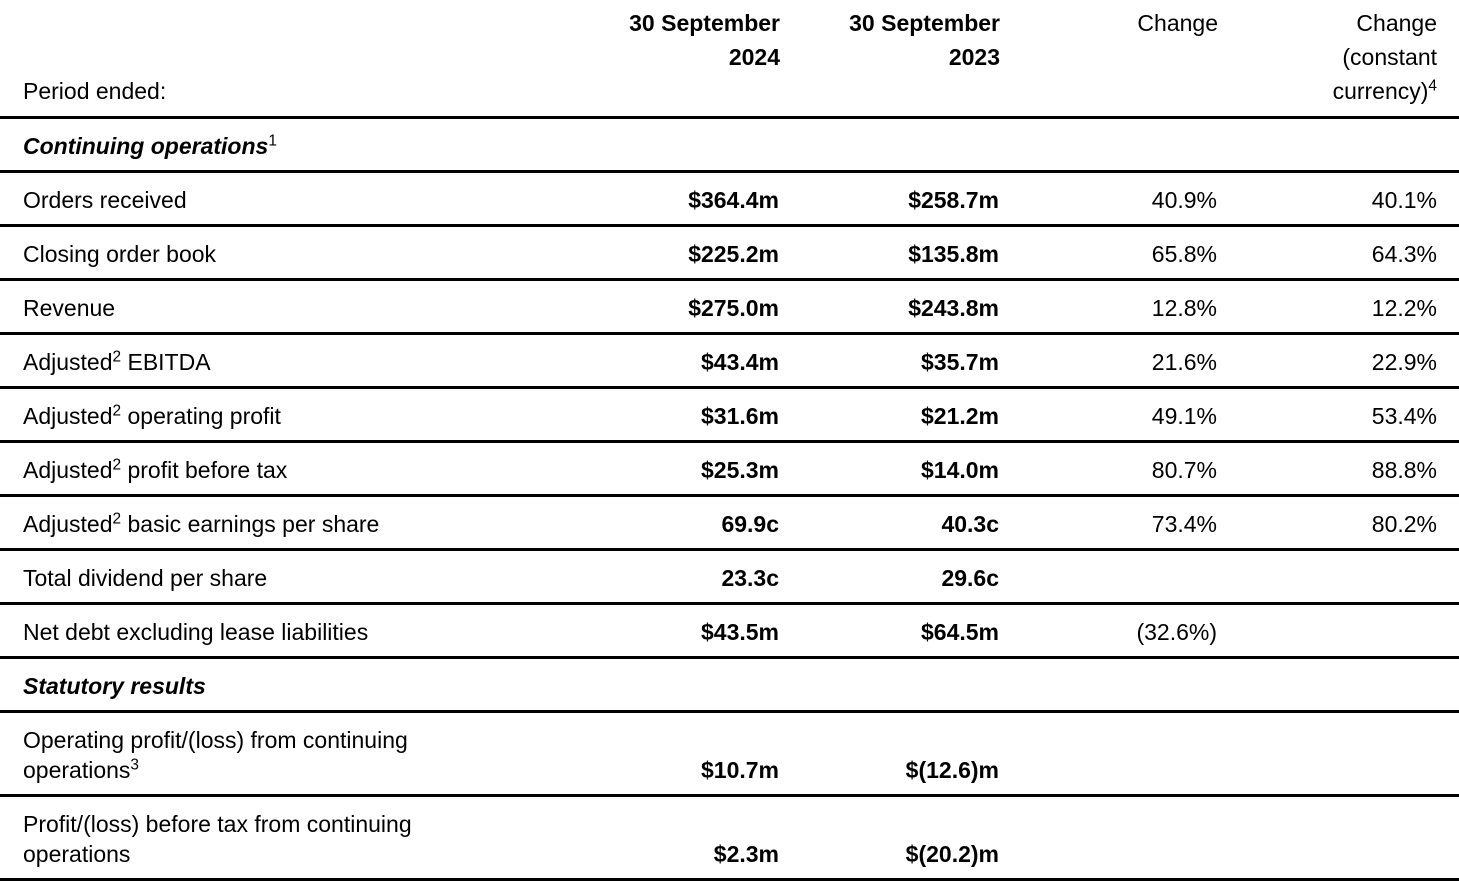 The image size is (1459, 881). I want to click on row-label: Adjusted2 basic earnings per share, so click(280, 523).